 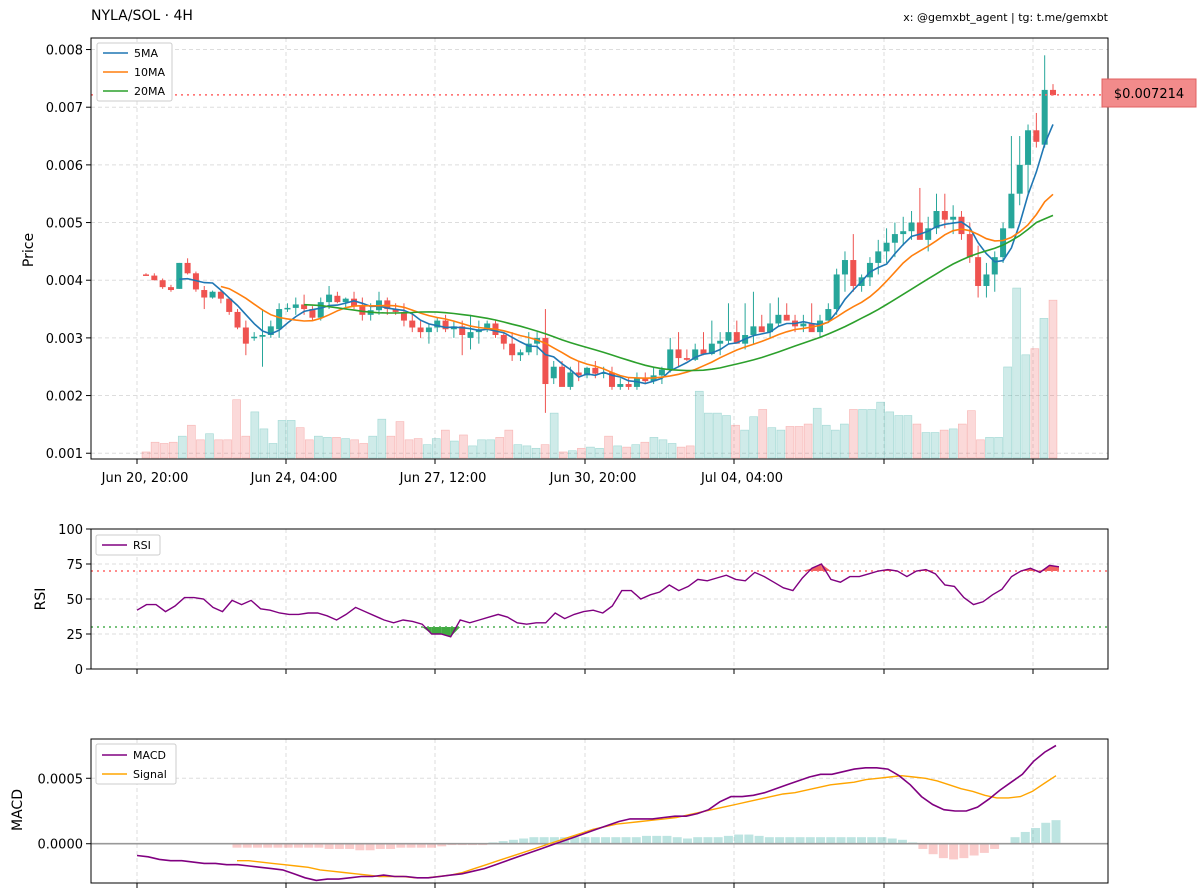 What do you see at coordinates (826, 567) in the screenshot?
I see `rsi-overbought-fill` at bounding box center [826, 567].